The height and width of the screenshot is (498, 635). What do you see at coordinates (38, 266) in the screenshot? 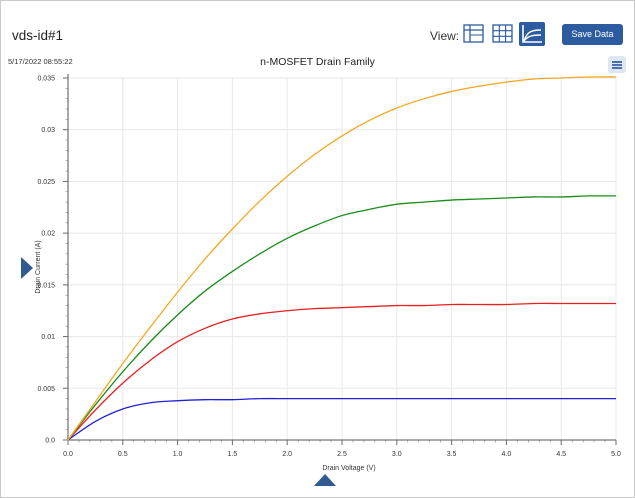
I see `y-axis-label: Drain Current (A)` at bounding box center [38, 266].